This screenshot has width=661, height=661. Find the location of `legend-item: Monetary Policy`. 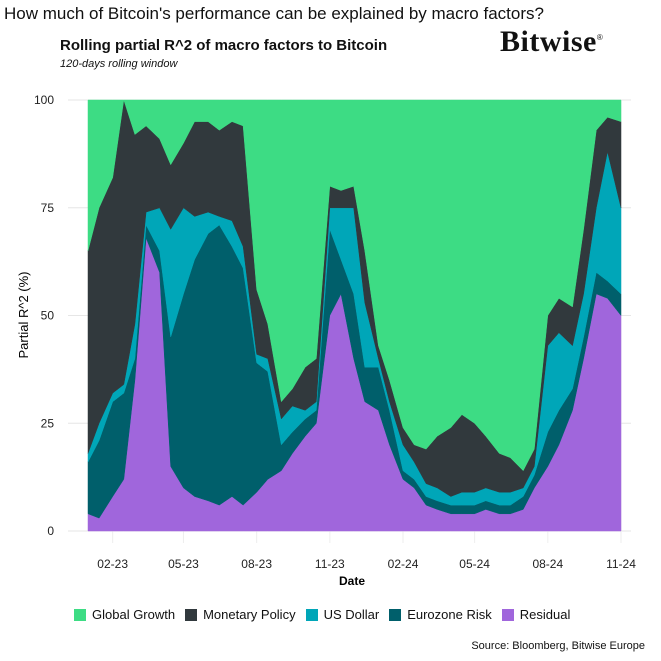

legend-item: Monetary Policy is located at coordinates (240, 614).